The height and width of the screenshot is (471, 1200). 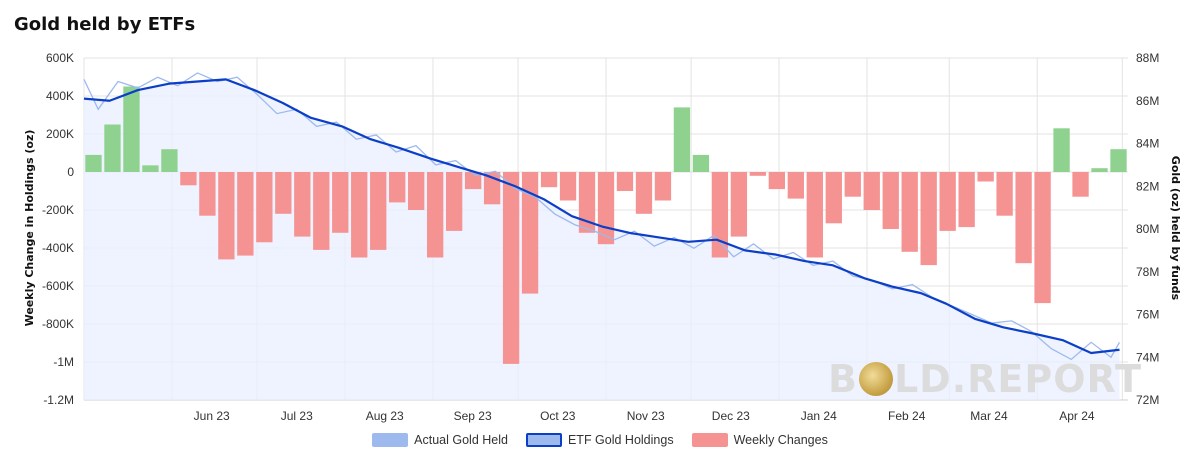 I want to click on right-tick-label: 74M, so click(x=1147, y=357).